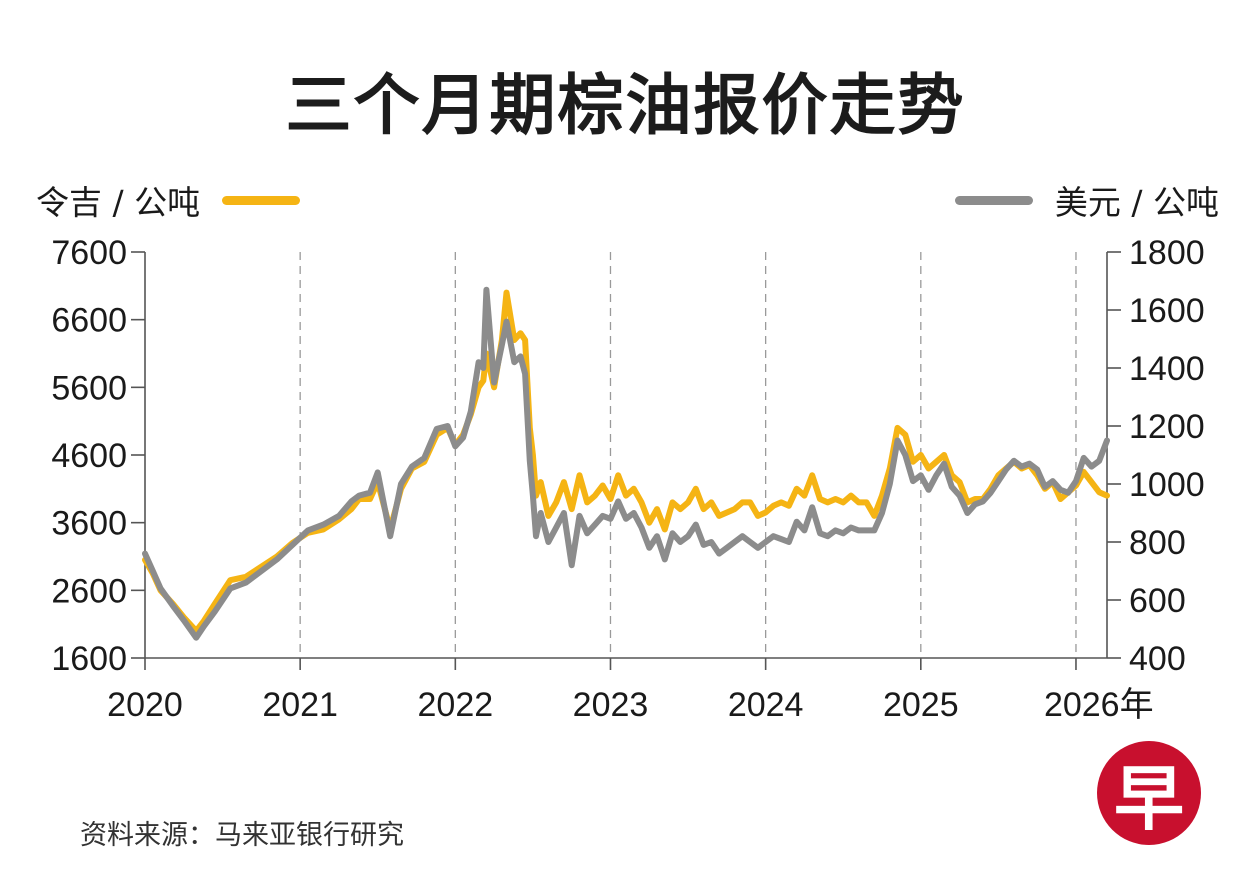 Image resolution: width=1251 pixels, height=895 pixels. I want to click on x-tick-label: 2021, so click(300, 705).